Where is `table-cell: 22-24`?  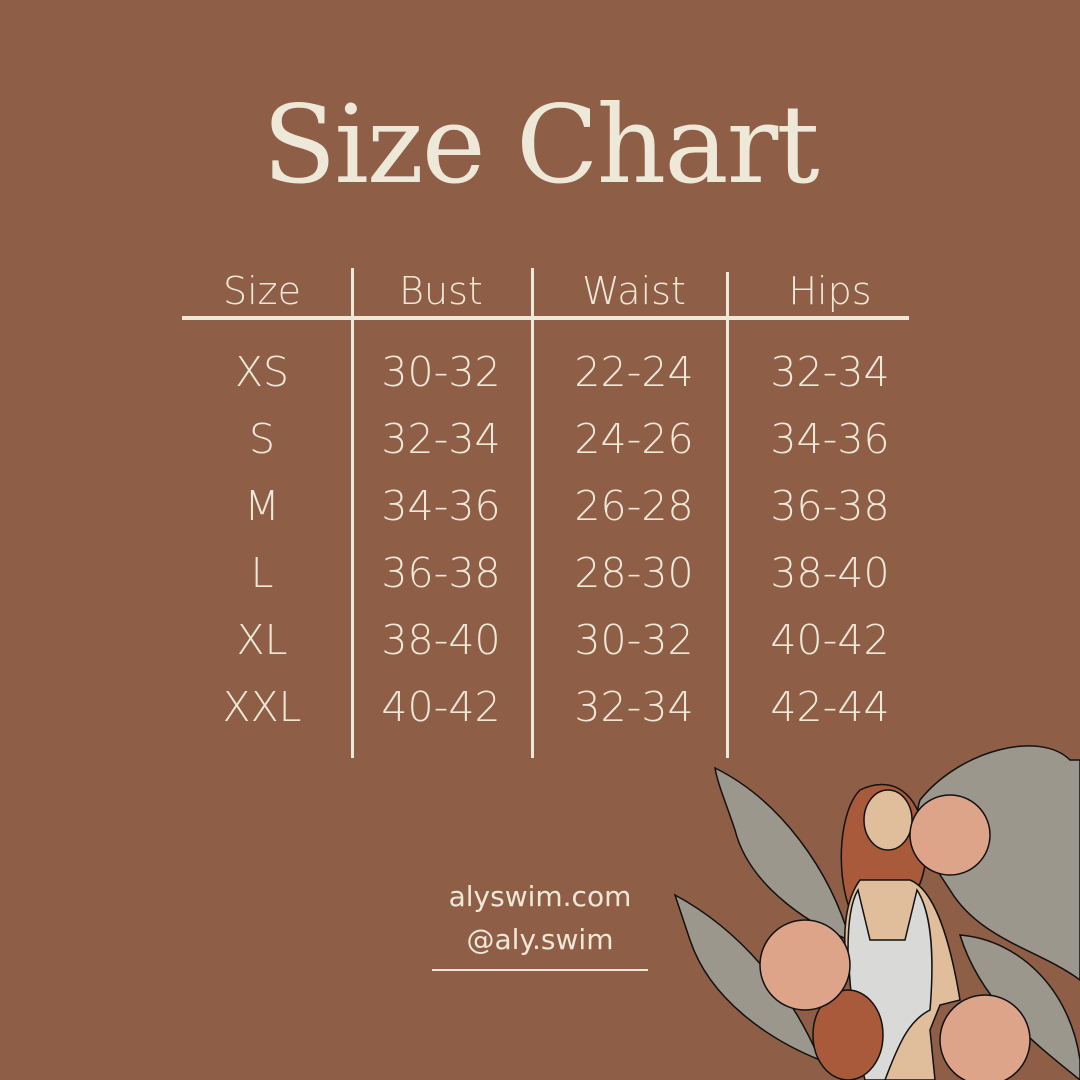 table-cell: 22-24 is located at coordinates (634, 372).